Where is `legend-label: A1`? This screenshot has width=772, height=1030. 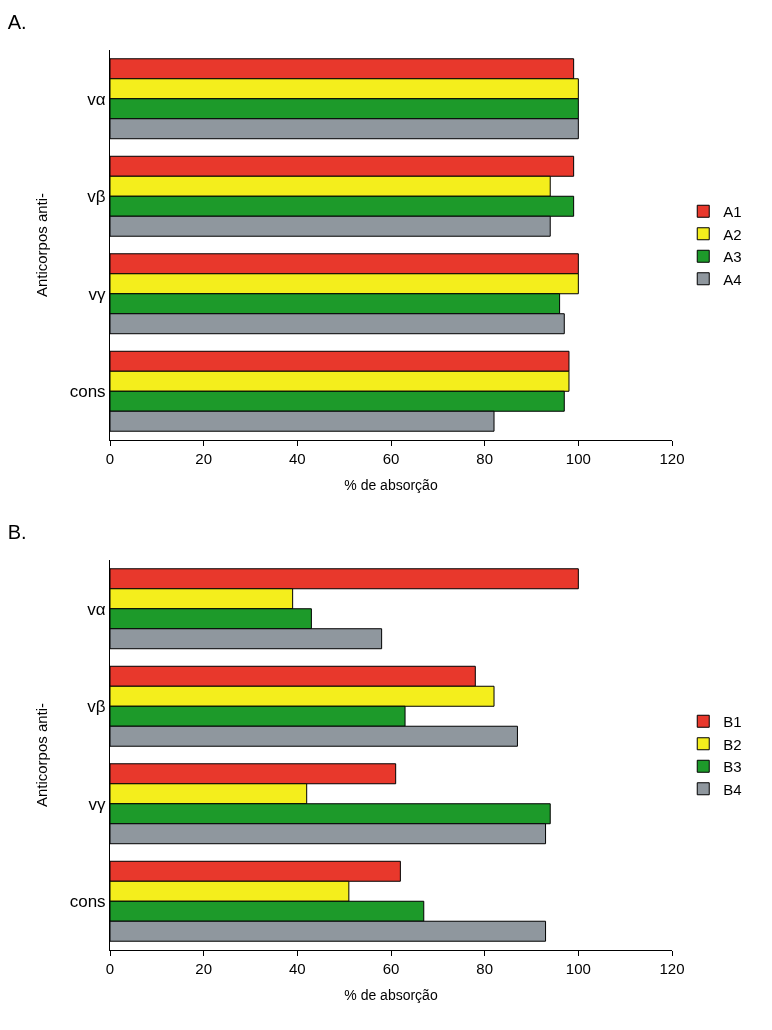
legend-label: A1 is located at coordinates (732, 212).